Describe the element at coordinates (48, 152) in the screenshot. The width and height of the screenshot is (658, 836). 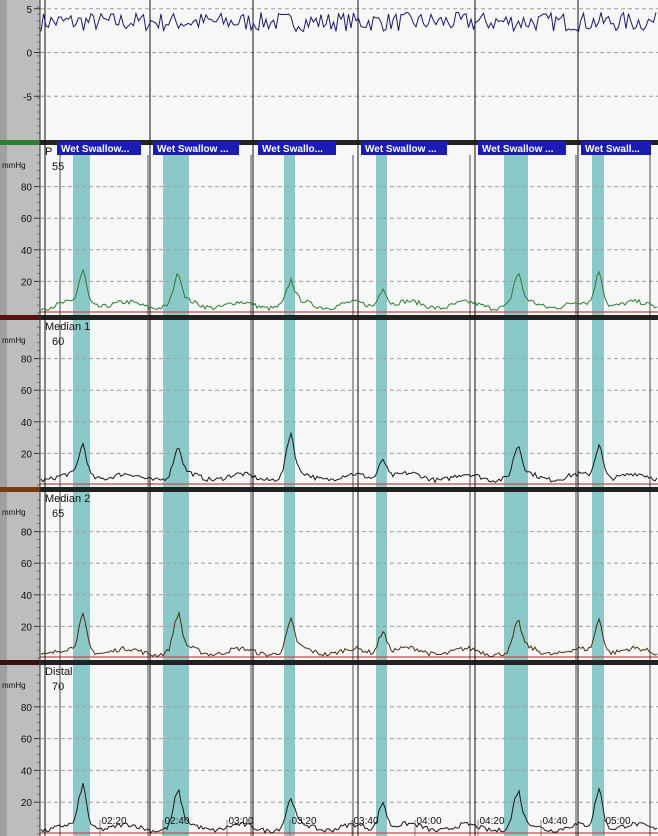
I see `channel-name: P` at that location.